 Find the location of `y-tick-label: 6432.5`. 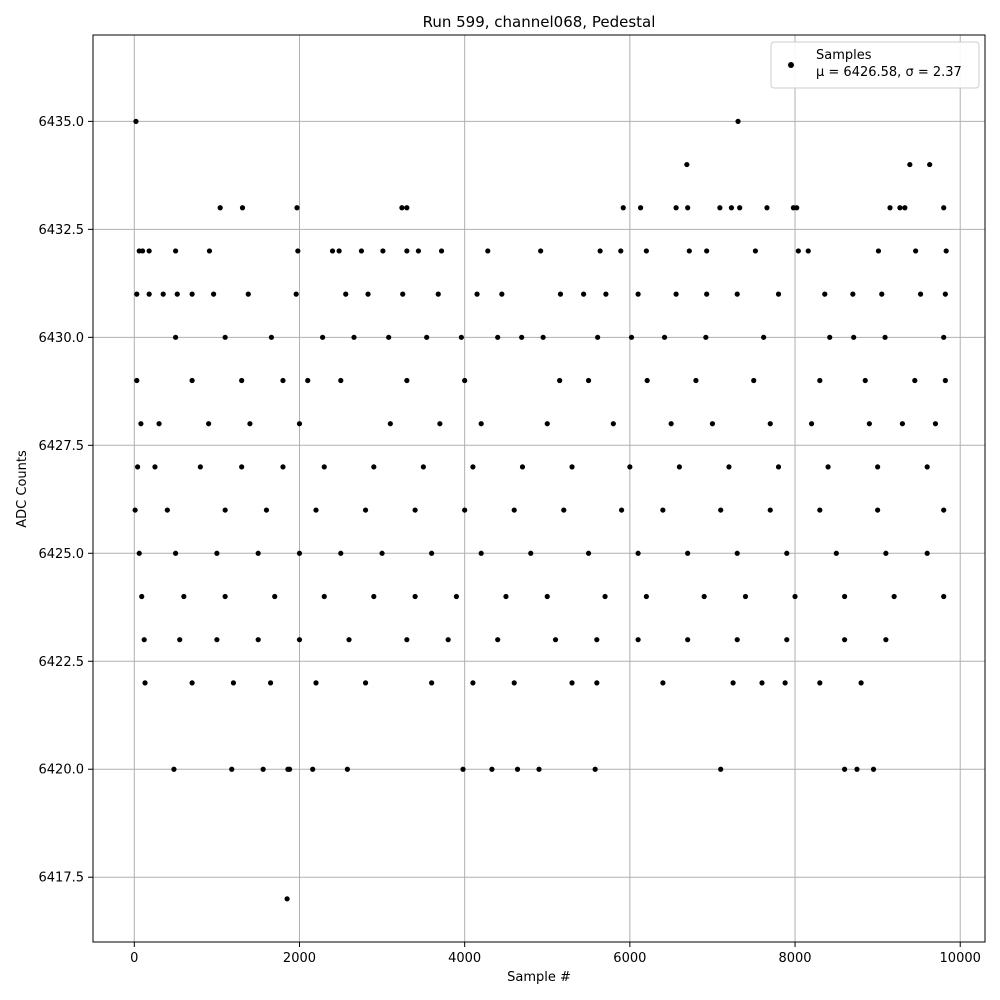

y-tick-label: 6432.5 is located at coordinates (62, 230).